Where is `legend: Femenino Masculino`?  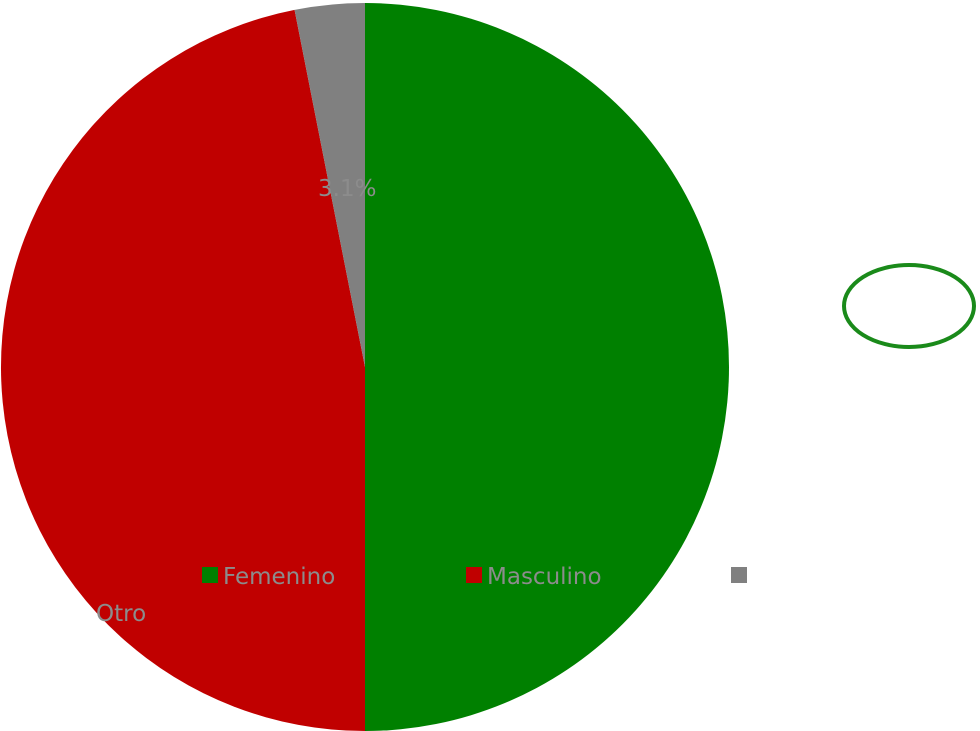
legend: Femenino Masculino is located at coordinates (474, 577).